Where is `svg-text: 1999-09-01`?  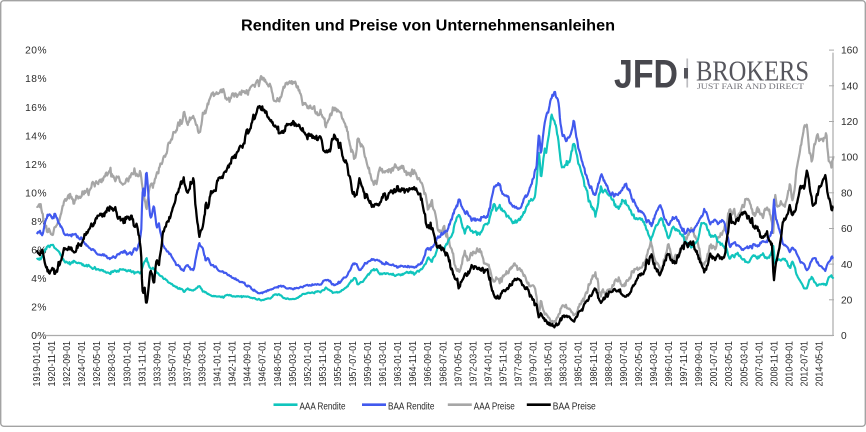 svg-text: 1999-09-01 is located at coordinates (699, 364).